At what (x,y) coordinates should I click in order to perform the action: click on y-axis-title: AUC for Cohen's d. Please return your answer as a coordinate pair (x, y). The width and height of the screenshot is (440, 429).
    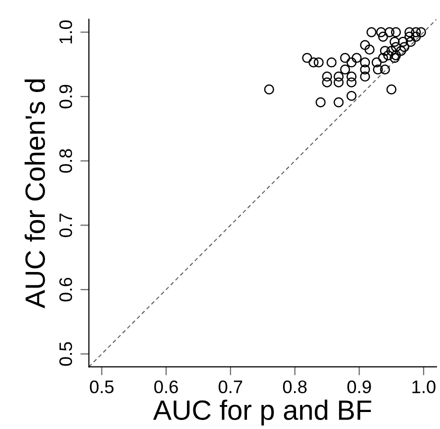
    Looking at the image, I should click on (35, 193).